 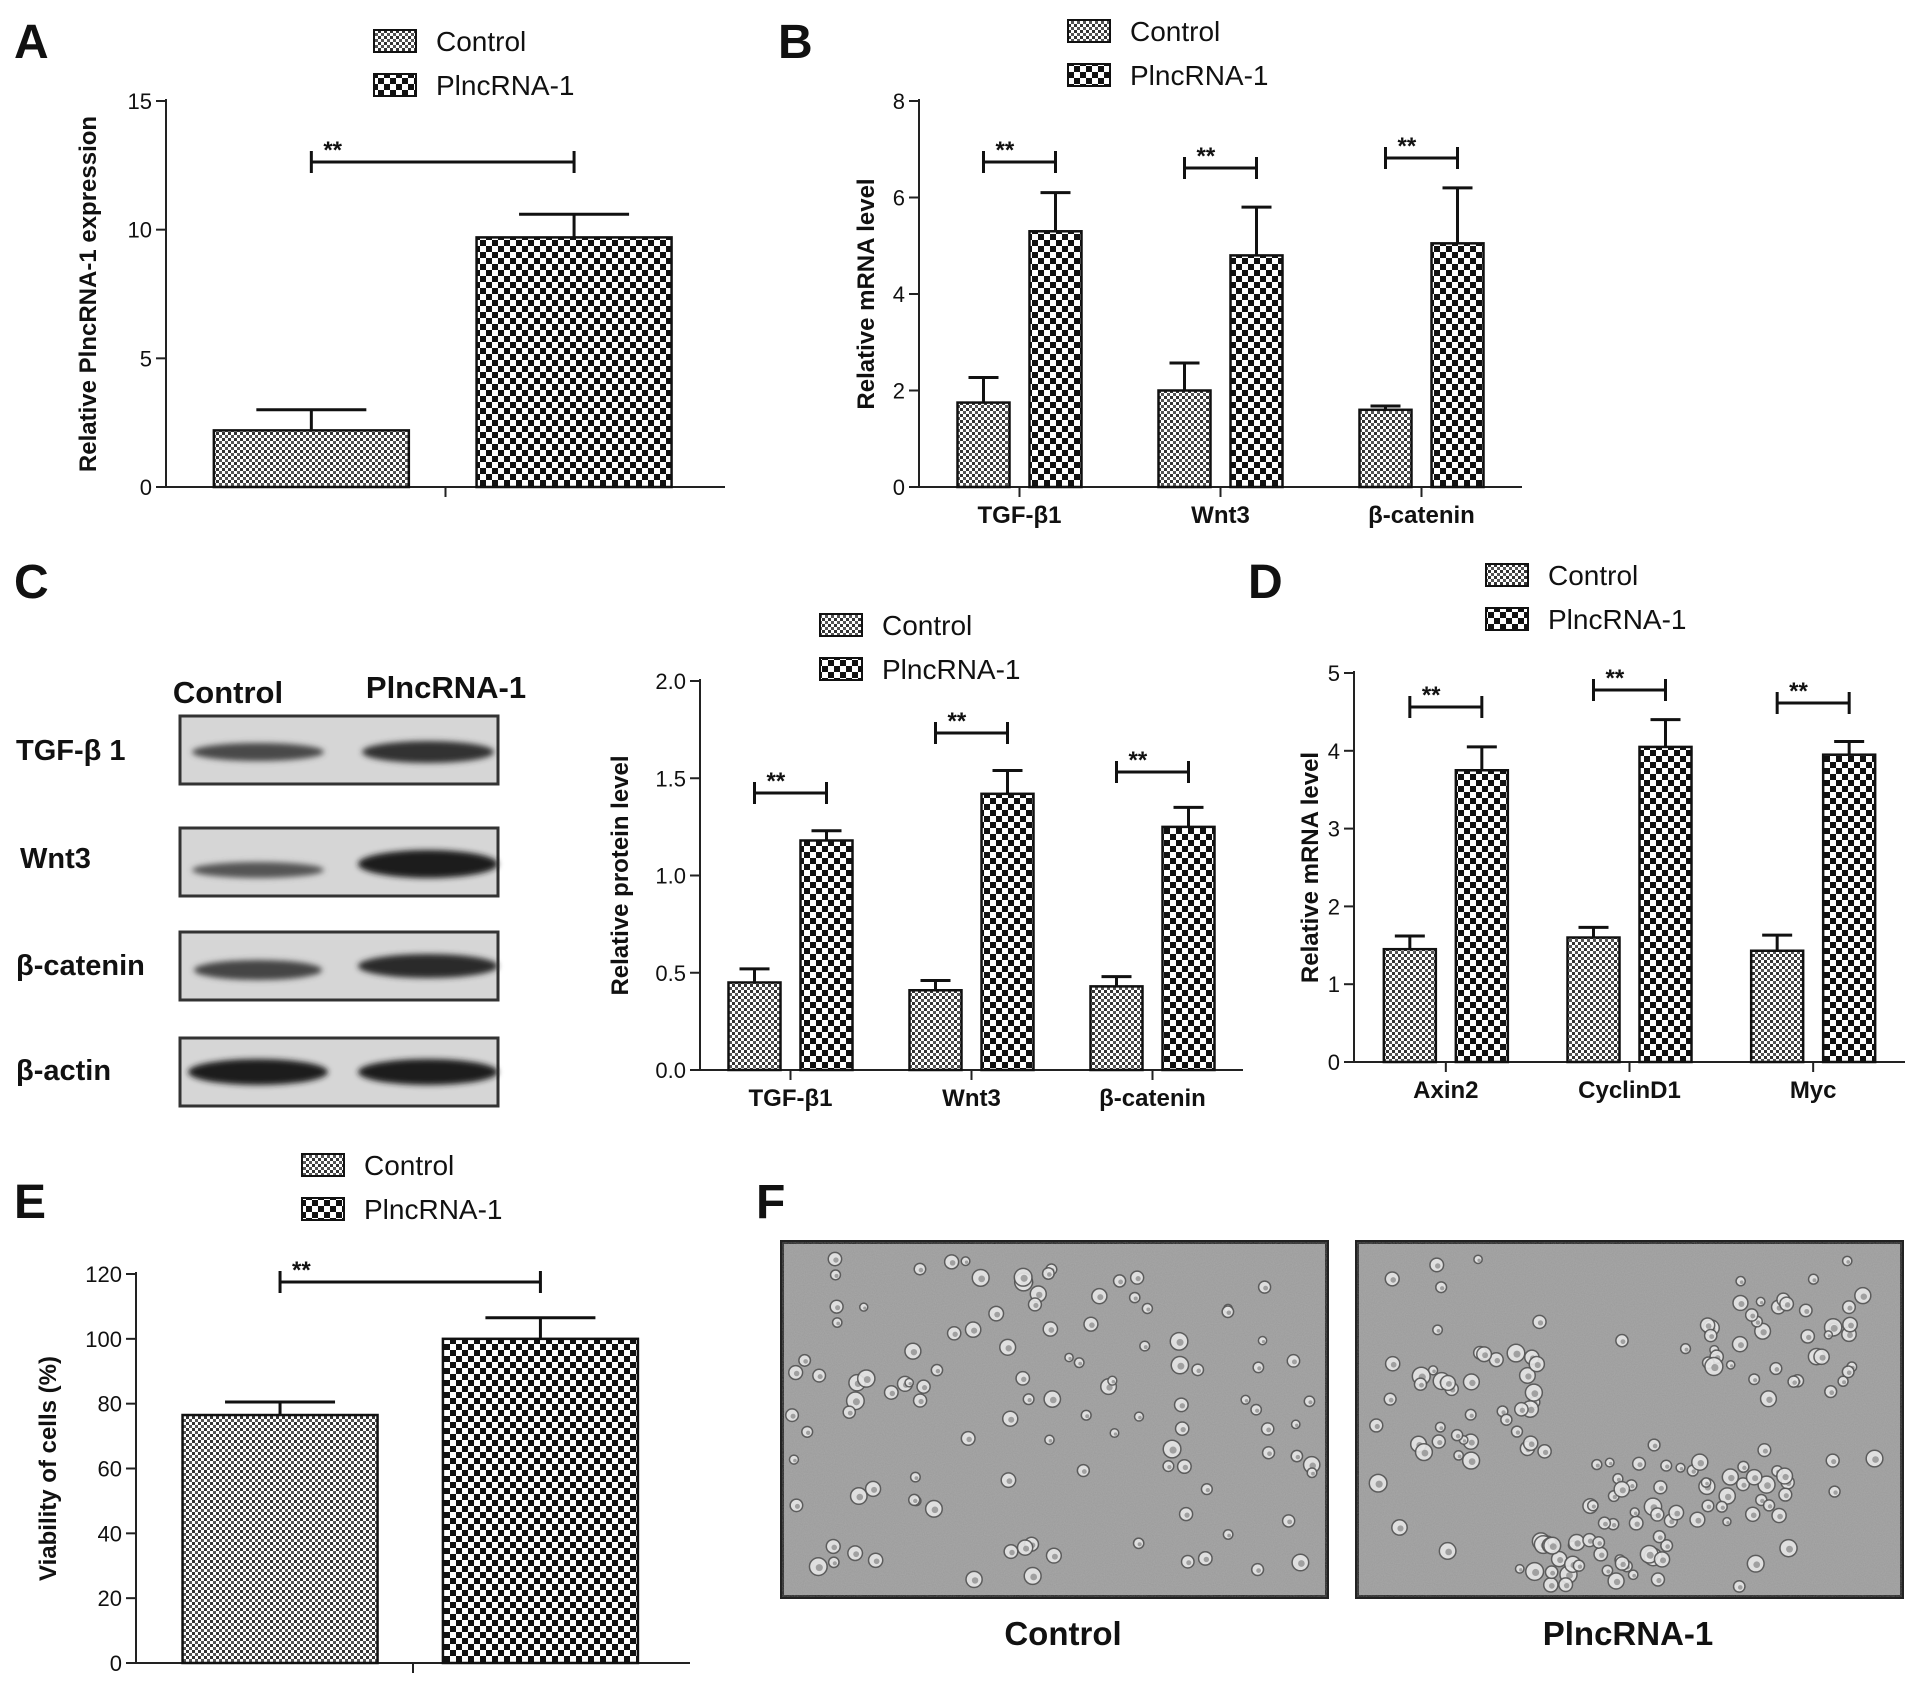 I want to click on y-tick-label: 1, so click(x=1334, y=984).